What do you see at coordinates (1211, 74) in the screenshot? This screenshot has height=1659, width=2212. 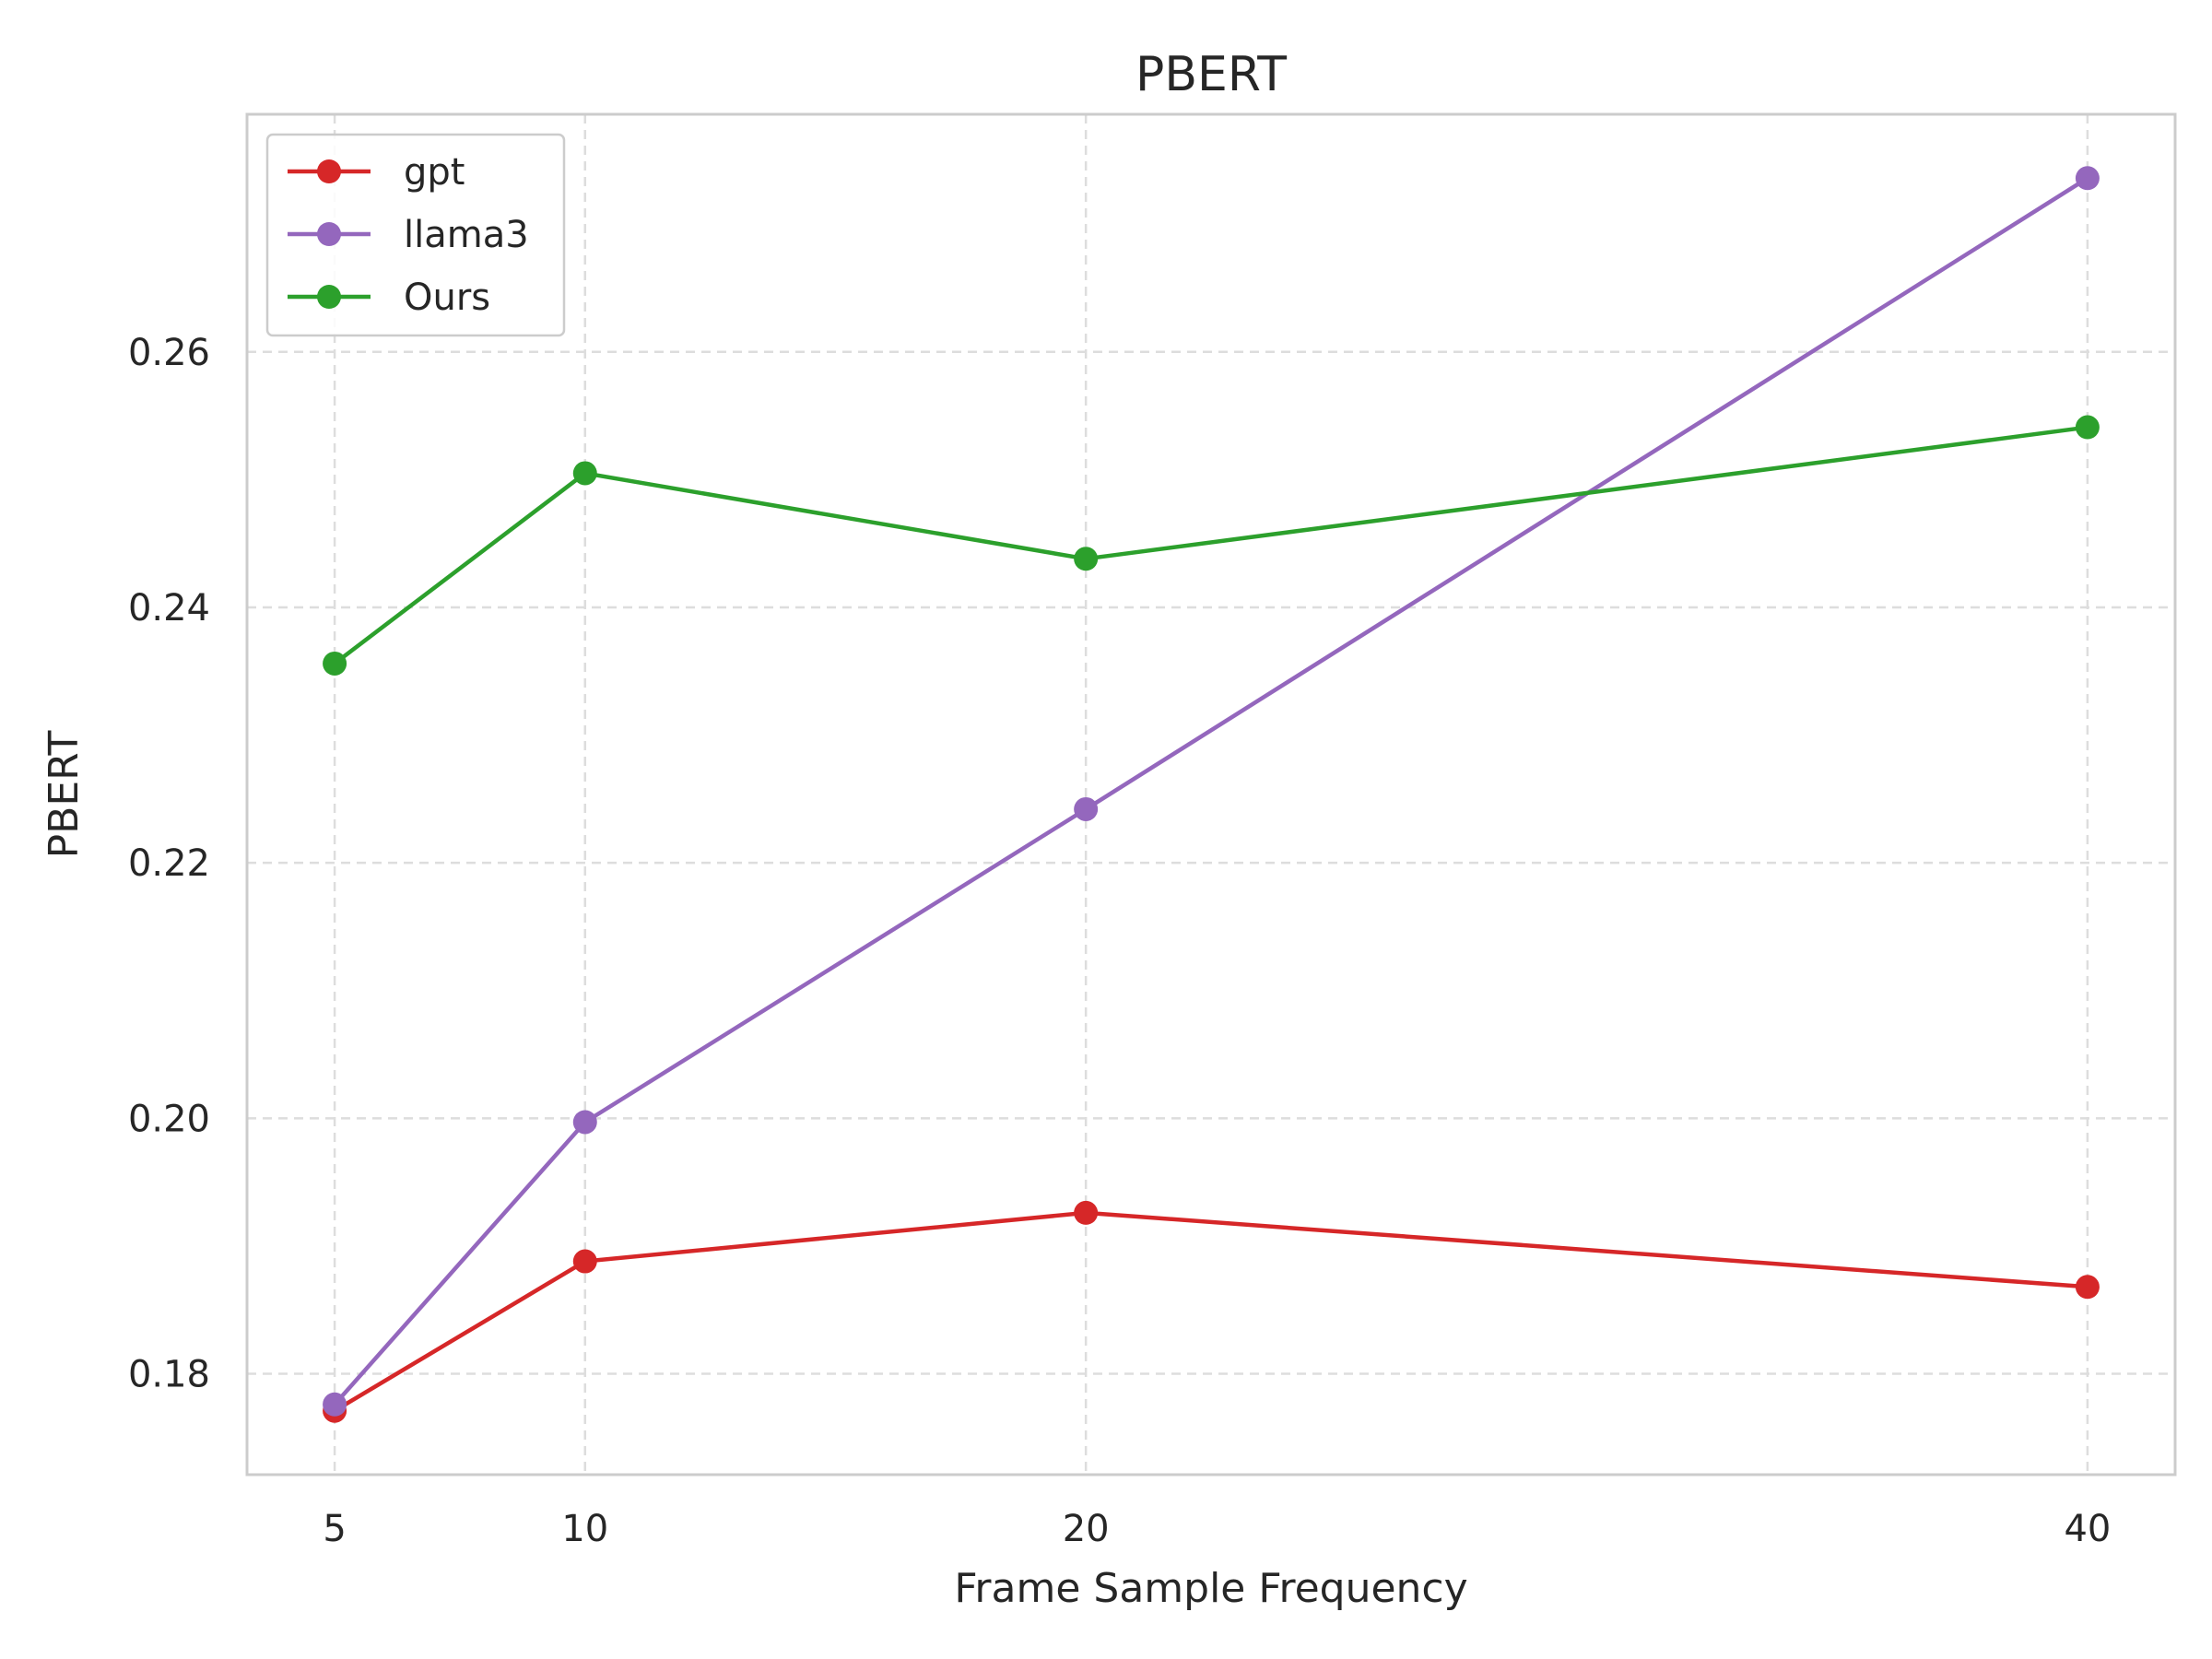 I see `chart-title: PBERT` at bounding box center [1211, 74].